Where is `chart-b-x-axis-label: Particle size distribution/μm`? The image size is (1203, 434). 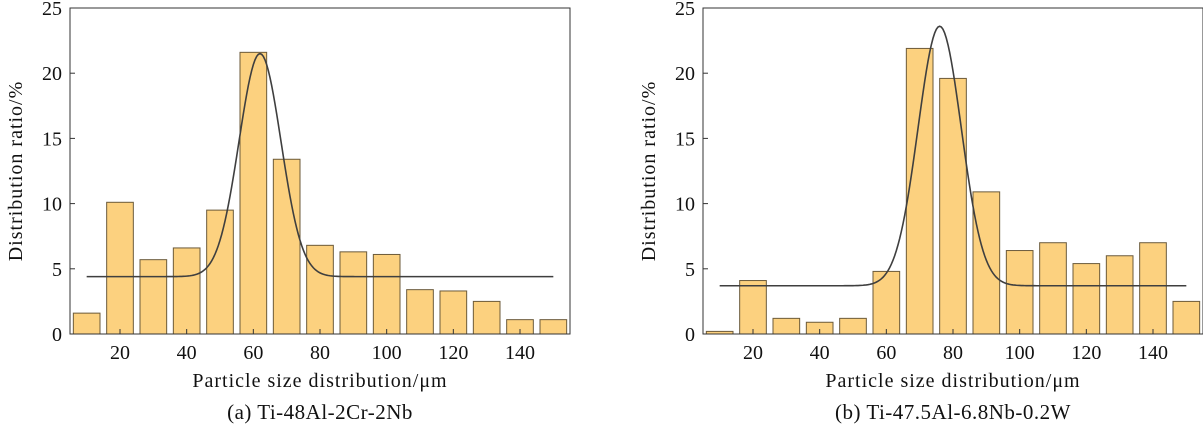
chart-b-x-axis-label: Particle size distribution/μm is located at coordinates (952, 381).